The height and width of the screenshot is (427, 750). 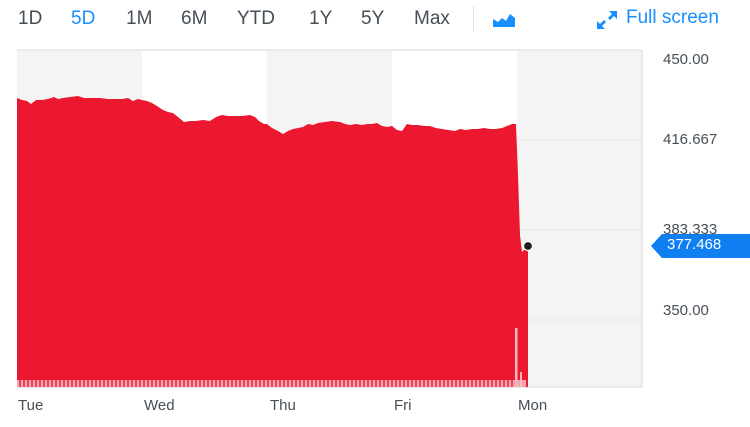 What do you see at coordinates (83, 18) in the screenshot?
I see `range-5d-button: 5D` at bounding box center [83, 18].